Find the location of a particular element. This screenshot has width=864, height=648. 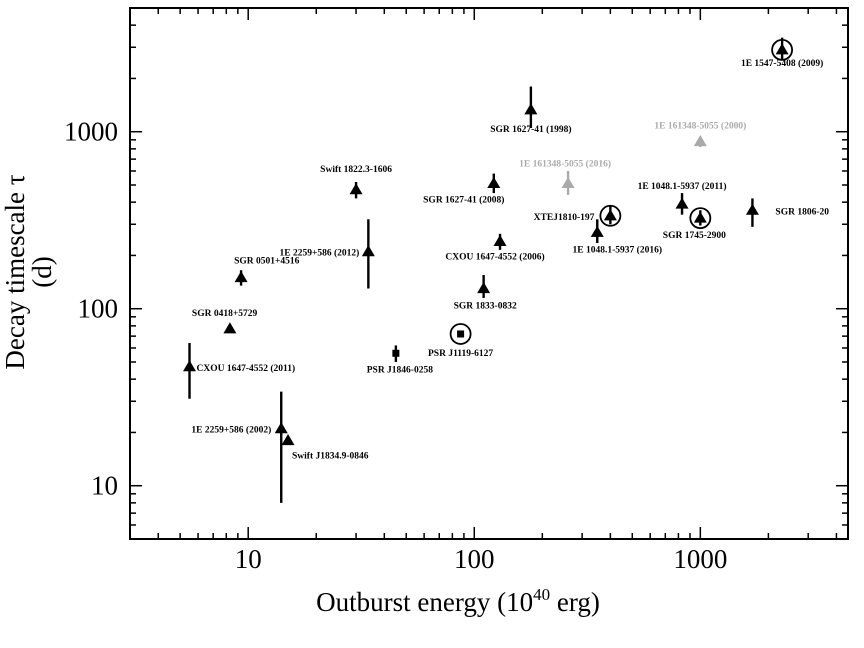

point-label: SGR 0501+4516 is located at coordinates (267, 262).